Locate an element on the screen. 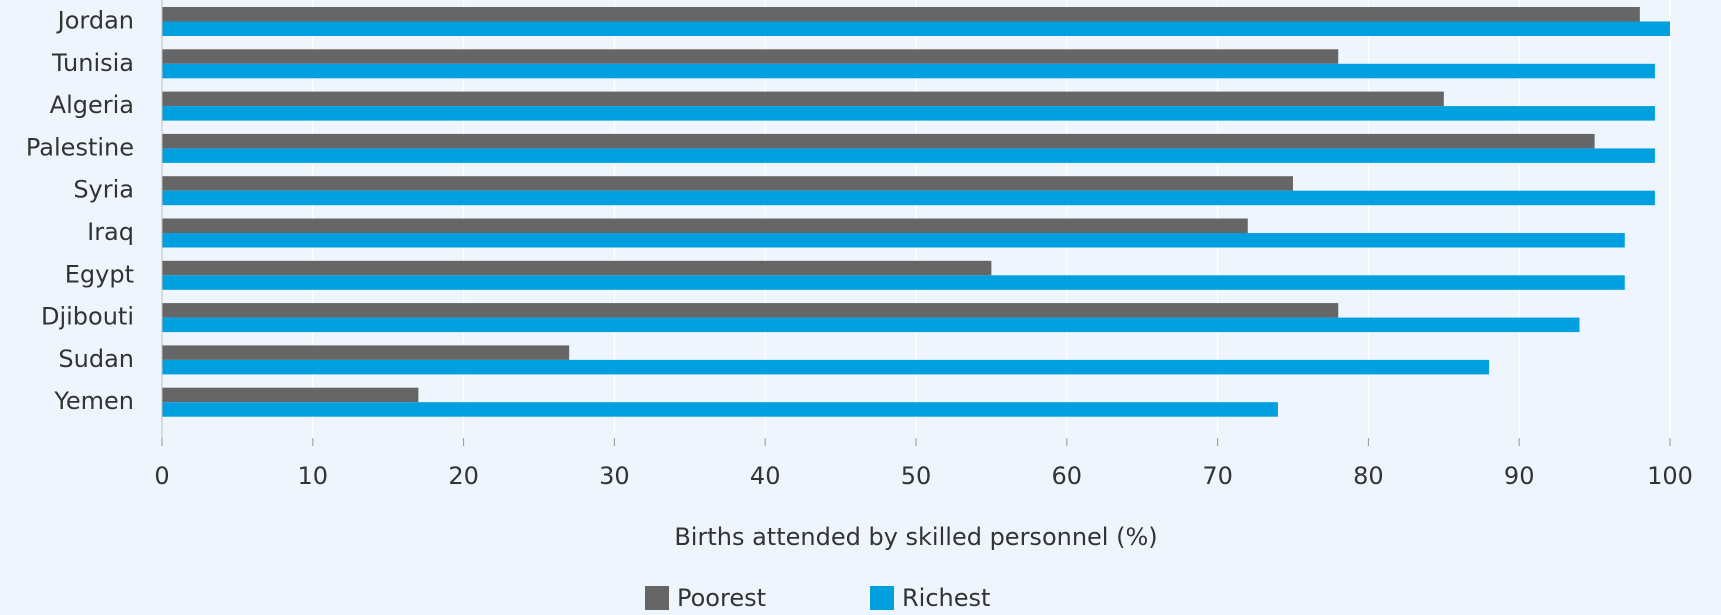  x-tick-label: 100 is located at coordinates (1670, 476).